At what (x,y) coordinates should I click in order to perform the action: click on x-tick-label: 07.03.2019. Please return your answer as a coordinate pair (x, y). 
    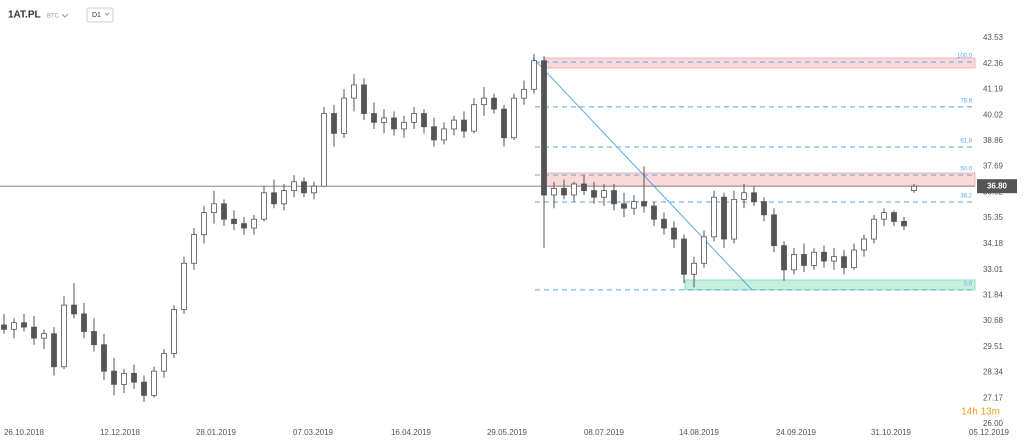
    Looking at the image, I should click on (313, 432).